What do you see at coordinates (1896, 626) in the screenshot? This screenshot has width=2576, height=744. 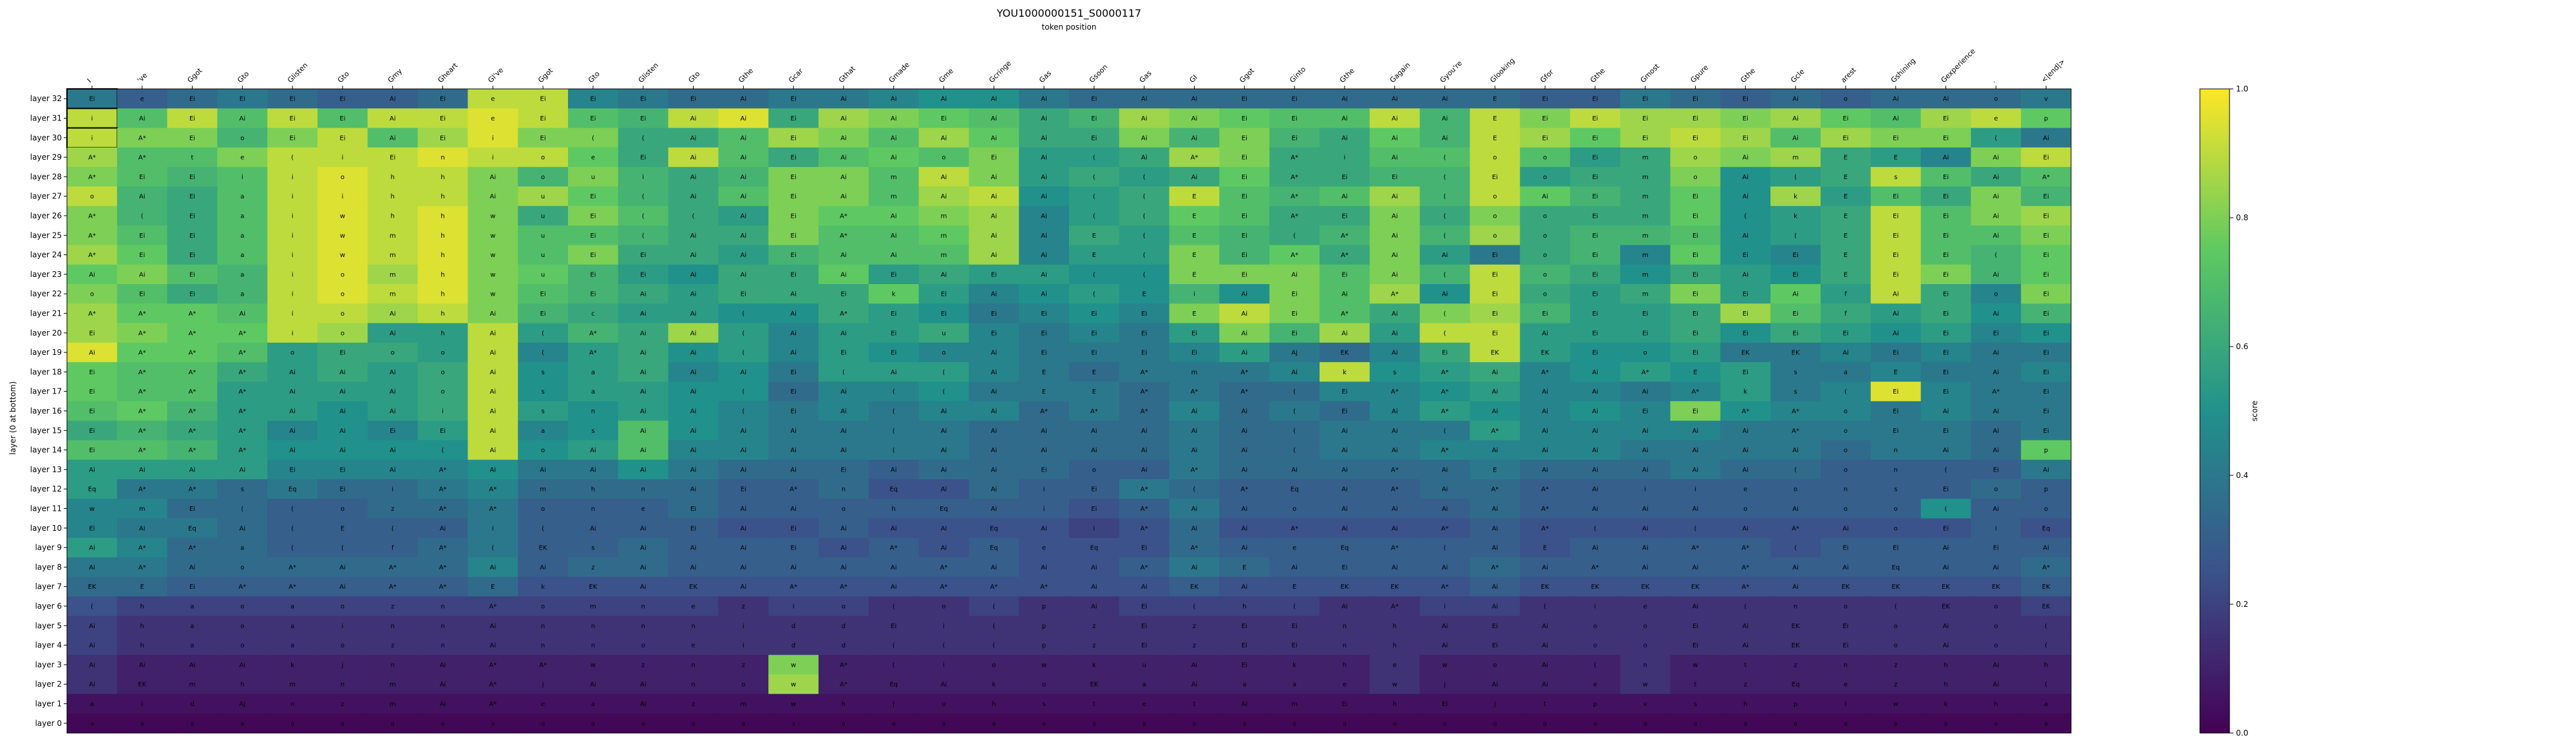 I see `cell-label: o` at bounding box center [1896, 626].